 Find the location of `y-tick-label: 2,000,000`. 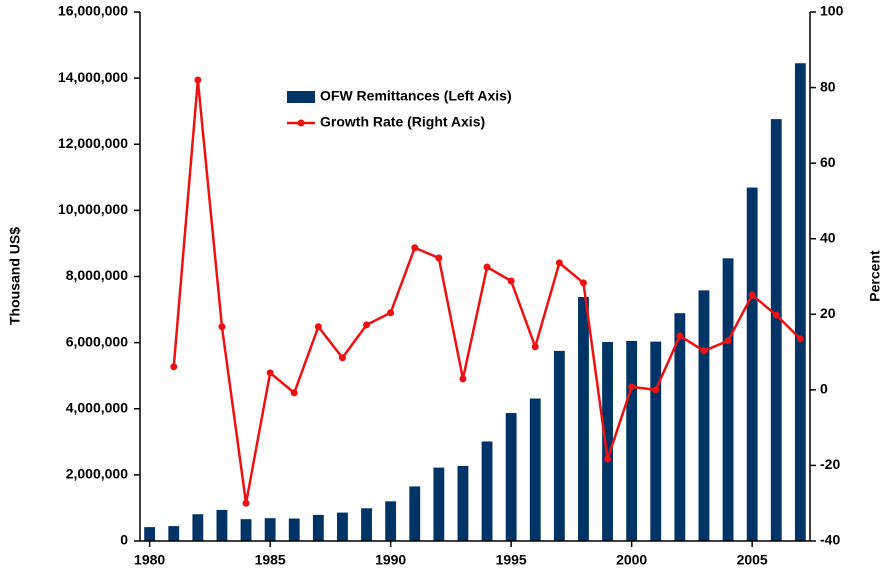

y-tick-label: 2,000,000 is located at coordinates (97, 474).